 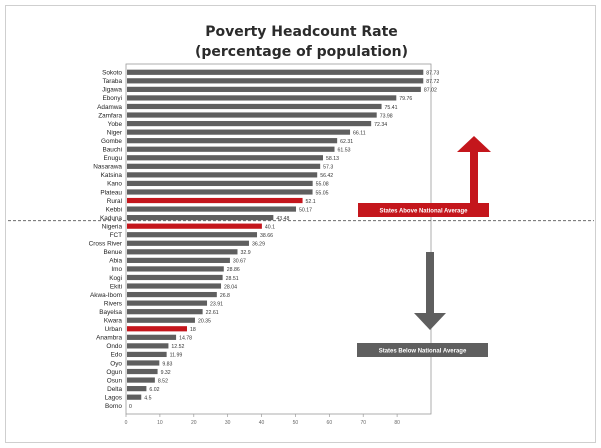 I want to click on bar-abia, so click(x=178, y=260).